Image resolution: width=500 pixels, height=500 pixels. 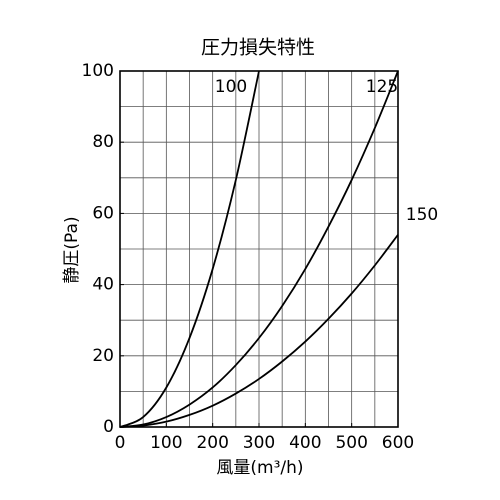 What do you see at coordinates (259, 468) in the screenshot?
I see `x-axis-label: 風量(m³/h)` at bounding box center [259, 468].